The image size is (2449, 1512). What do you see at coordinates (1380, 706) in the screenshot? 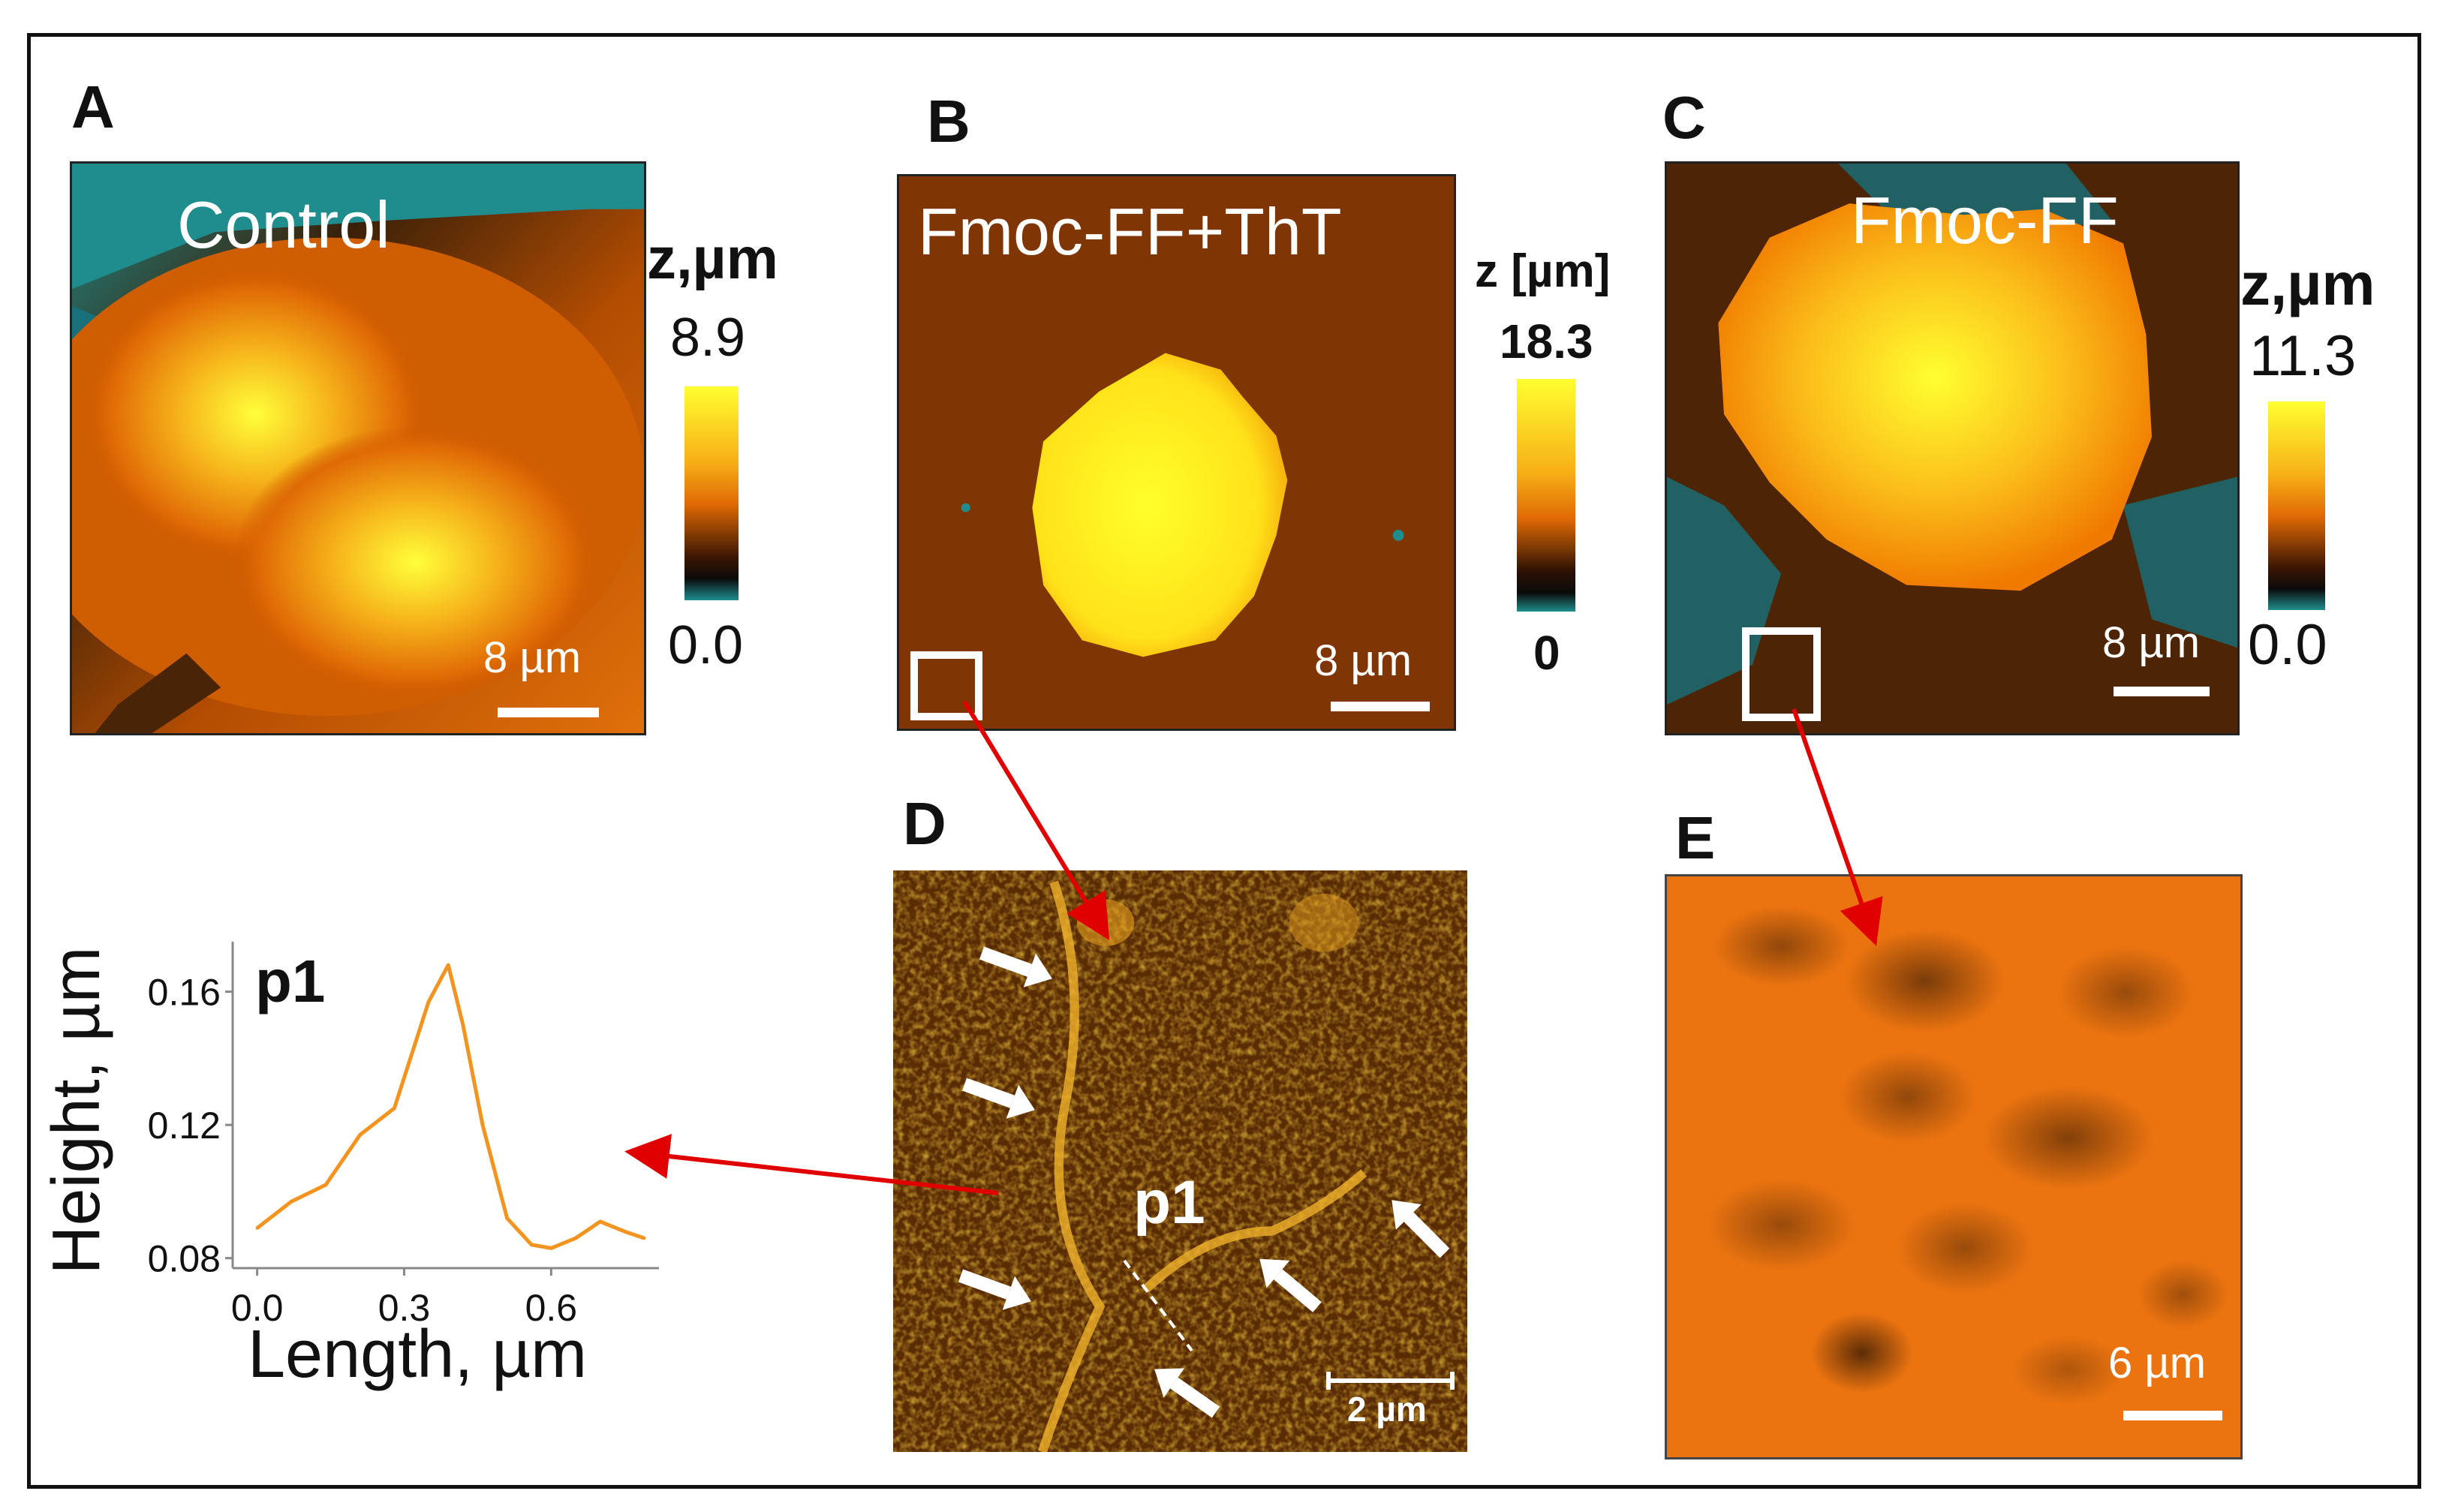
I see `panel-b-scalebar` at bounding box center [1380, 706].